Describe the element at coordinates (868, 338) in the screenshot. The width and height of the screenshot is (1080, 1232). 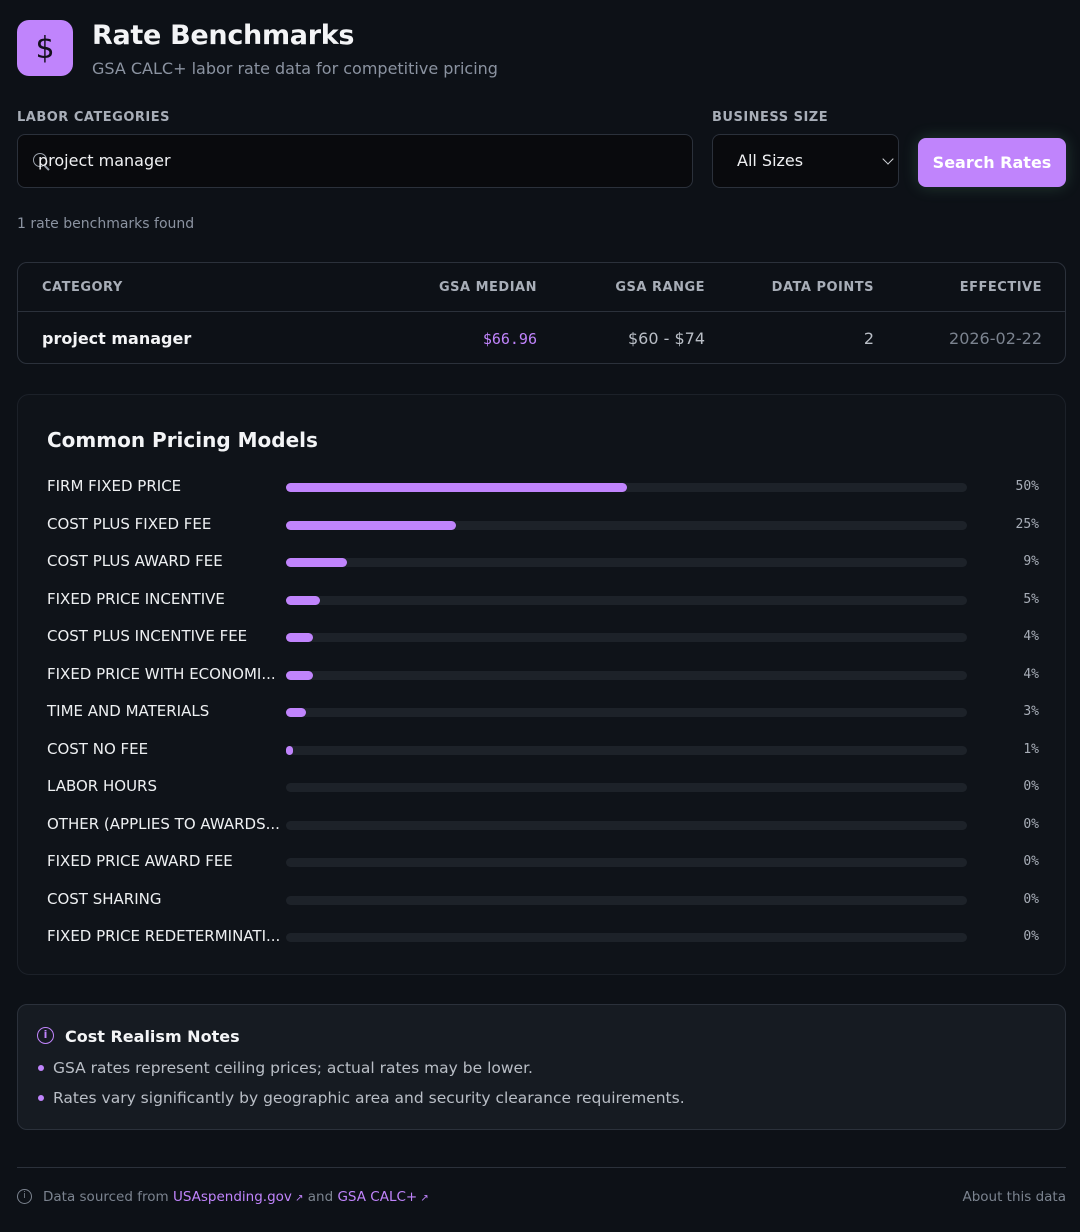
I see `cell-data-points: 2` at that location.